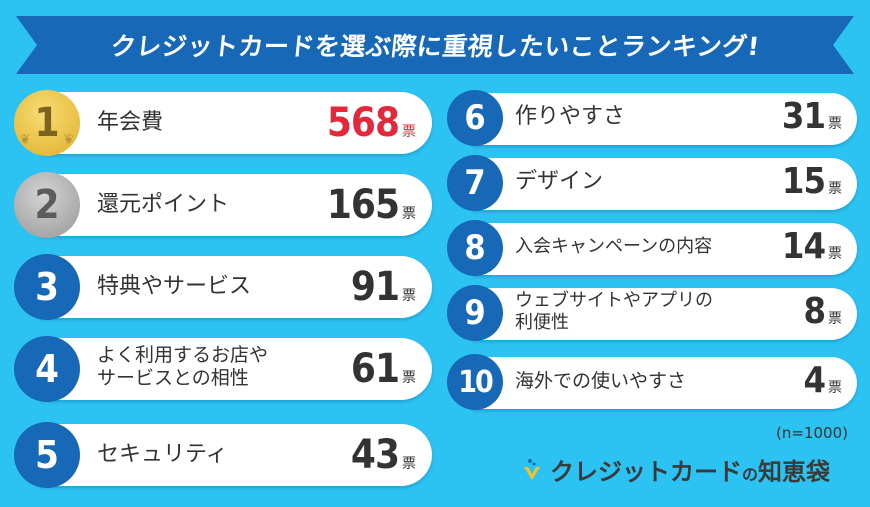 The image size is (870, 507). What do you see at coordinates (163, 204) in the screenshot?
I see `ranking-label: 還元ポイント` at bounding box center [163, 204].